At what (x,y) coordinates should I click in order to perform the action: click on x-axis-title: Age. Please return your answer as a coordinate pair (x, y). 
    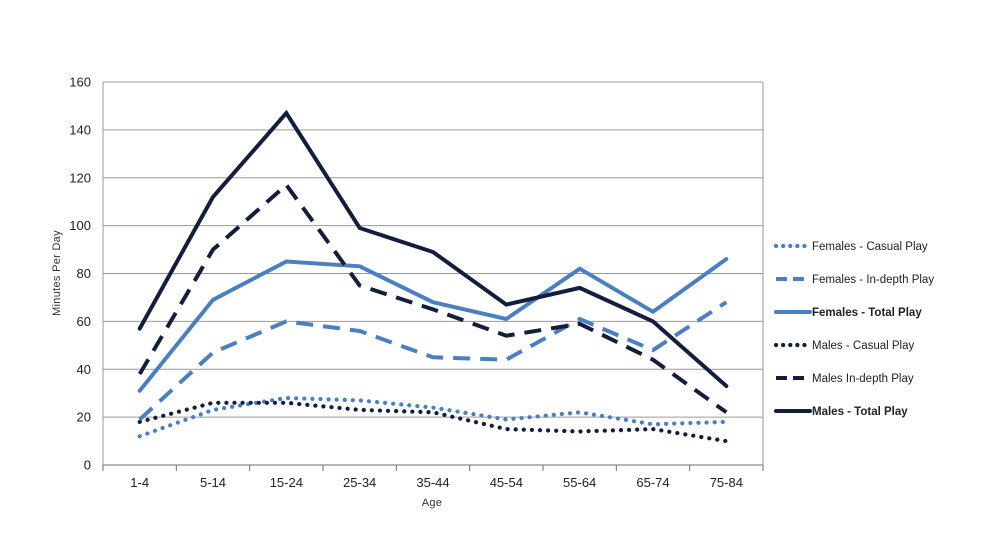
    Looking at the image, I should click on (432, 503).